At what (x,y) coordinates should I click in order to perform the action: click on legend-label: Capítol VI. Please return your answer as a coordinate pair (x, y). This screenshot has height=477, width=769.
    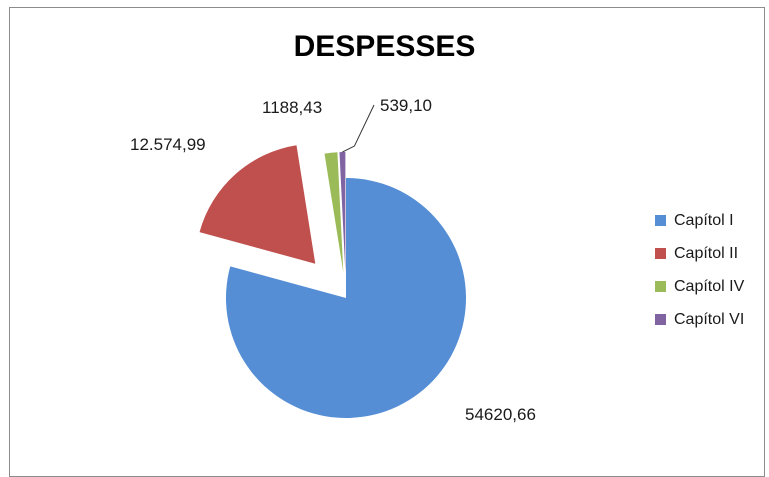
    Looking at the image, I should click on (709, 319).